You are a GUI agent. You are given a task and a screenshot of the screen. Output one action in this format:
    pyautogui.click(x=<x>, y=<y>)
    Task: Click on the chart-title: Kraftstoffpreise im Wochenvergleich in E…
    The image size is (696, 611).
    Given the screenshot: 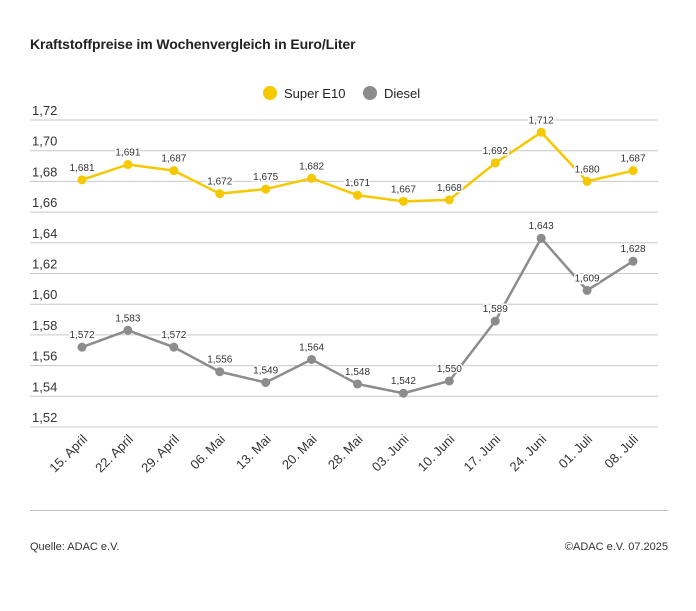 What is the action you would take?
    pyautogui.click(x=193, y=44)
    